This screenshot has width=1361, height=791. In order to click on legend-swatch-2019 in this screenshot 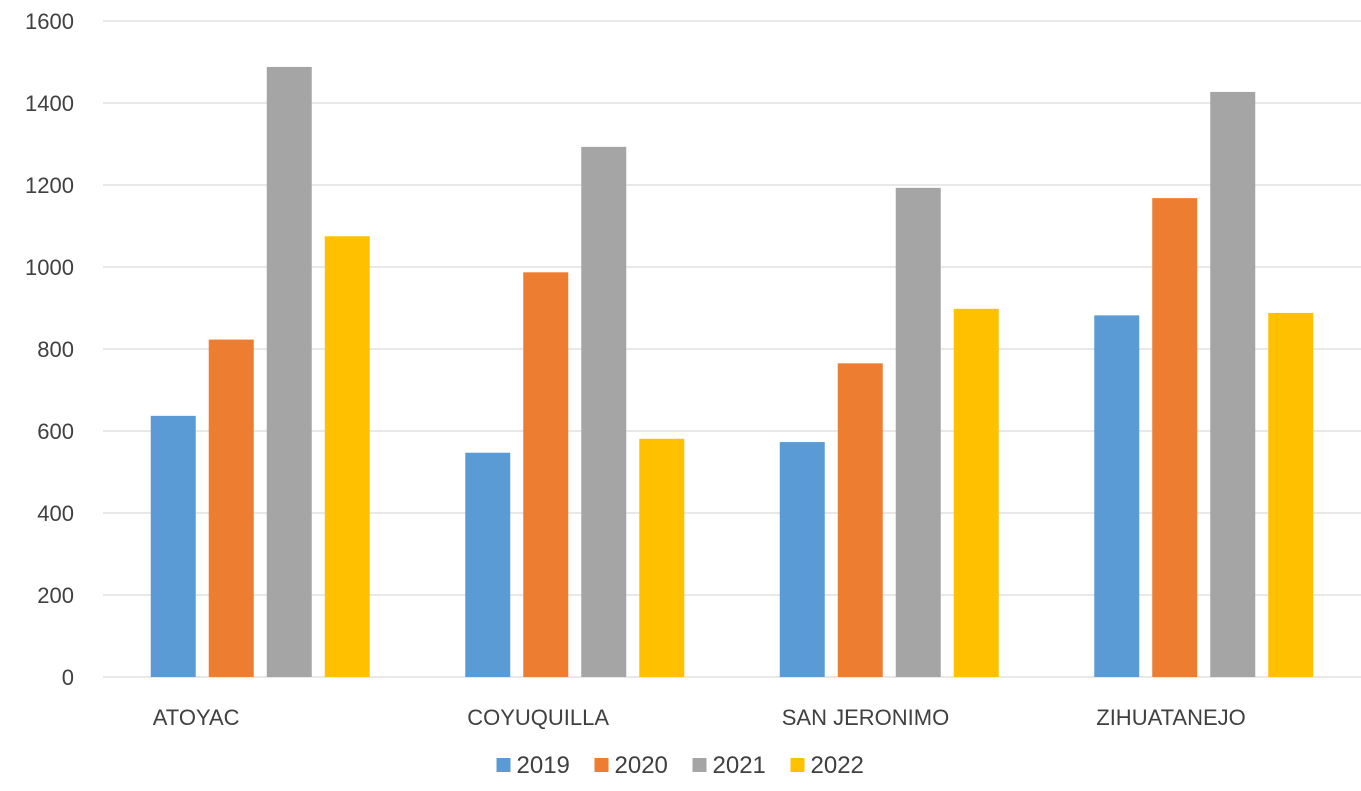, I will do `click(503, 765)`.